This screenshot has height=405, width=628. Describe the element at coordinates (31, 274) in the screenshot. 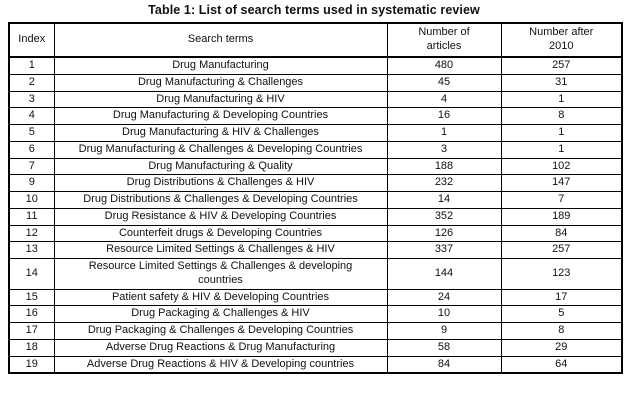

I see `cell-index: 14` at that location.